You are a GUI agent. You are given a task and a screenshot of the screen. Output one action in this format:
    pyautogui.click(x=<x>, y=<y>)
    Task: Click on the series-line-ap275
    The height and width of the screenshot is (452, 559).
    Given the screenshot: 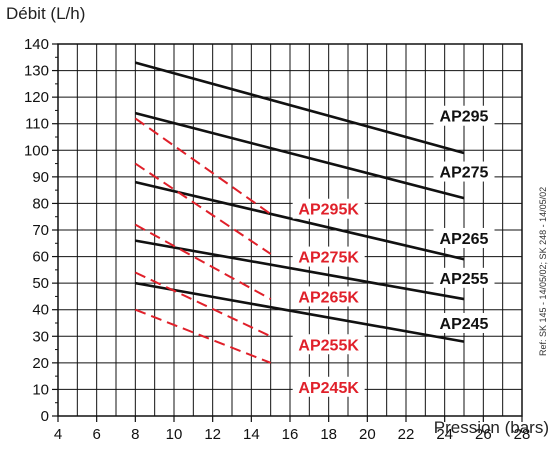 What is the action you would take?
    pyautogui.click(x=300, y=155)
    